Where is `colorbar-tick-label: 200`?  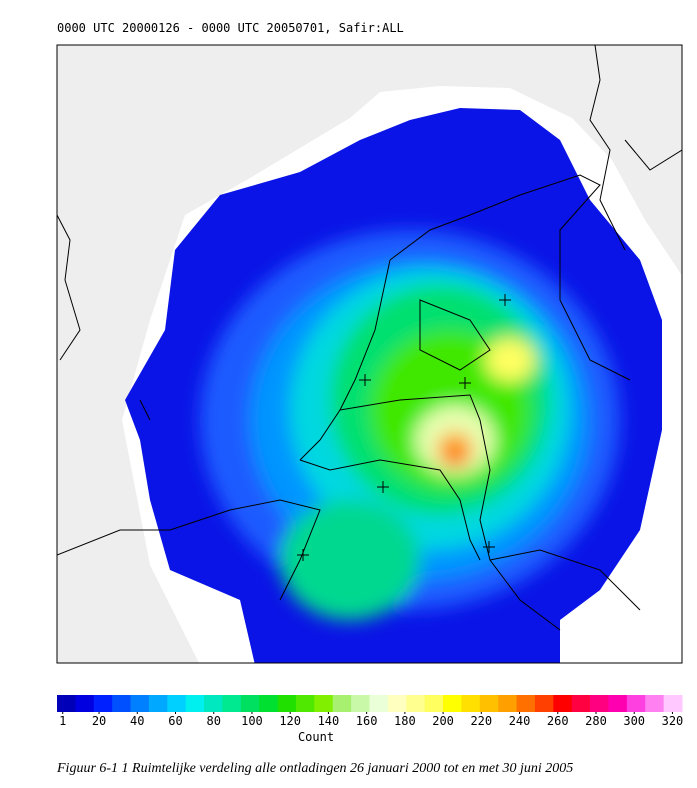
colorbar-tick-label: 200 is located at coordinates (443, 721).